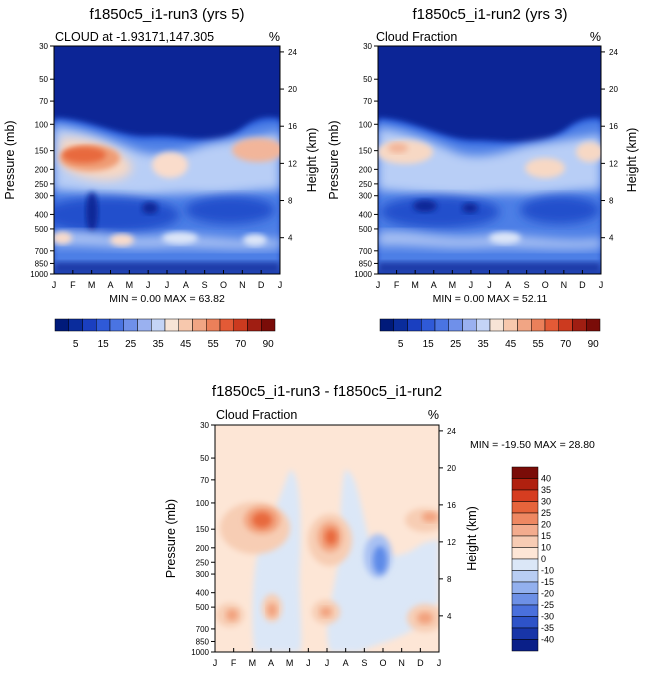  I want to click on y-tick-label: 70, so click(204, 480).